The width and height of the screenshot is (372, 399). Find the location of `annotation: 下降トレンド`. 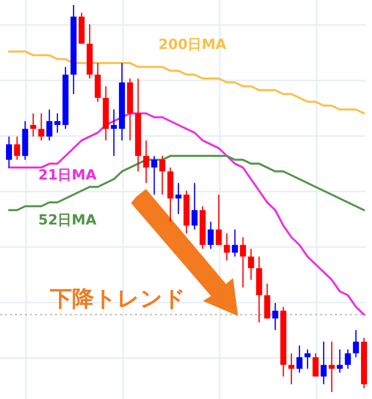

annotation: 下降トレンド is located at coordinates (117, 299).